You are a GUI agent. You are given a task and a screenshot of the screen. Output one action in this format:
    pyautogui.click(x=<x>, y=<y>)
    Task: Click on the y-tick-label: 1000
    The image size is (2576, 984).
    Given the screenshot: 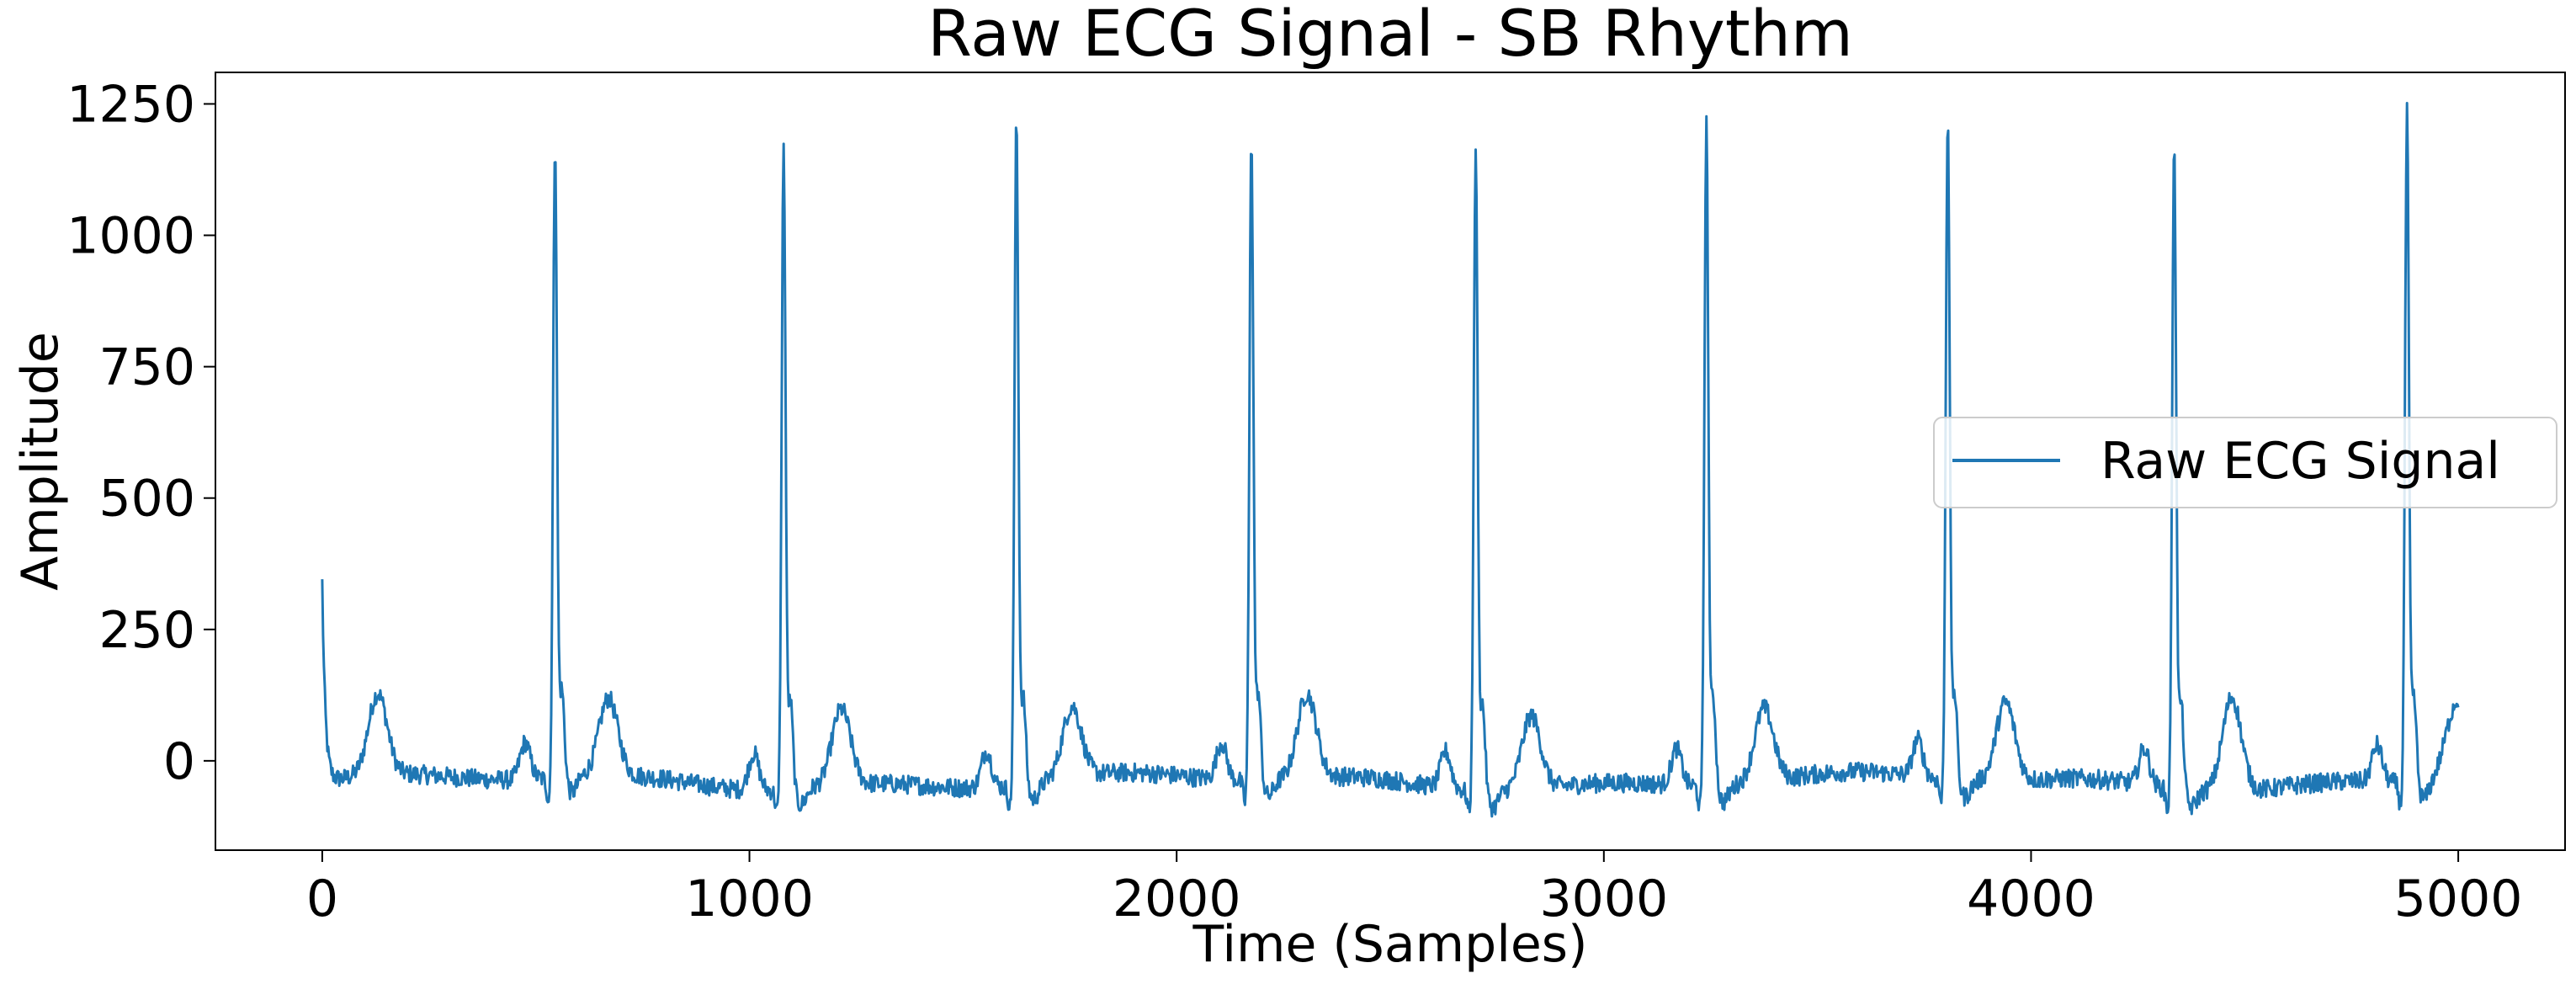 What is the action you would take?
    pyautogui.click(x=130, y=236)
    